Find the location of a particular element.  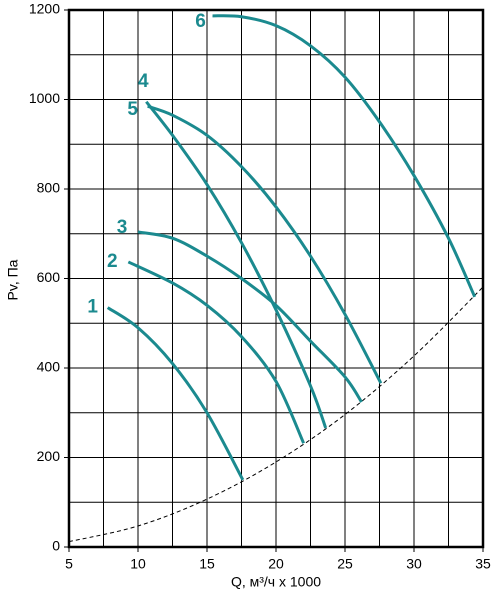

y-tick-label: 0 is located at coordinates (56, 546).